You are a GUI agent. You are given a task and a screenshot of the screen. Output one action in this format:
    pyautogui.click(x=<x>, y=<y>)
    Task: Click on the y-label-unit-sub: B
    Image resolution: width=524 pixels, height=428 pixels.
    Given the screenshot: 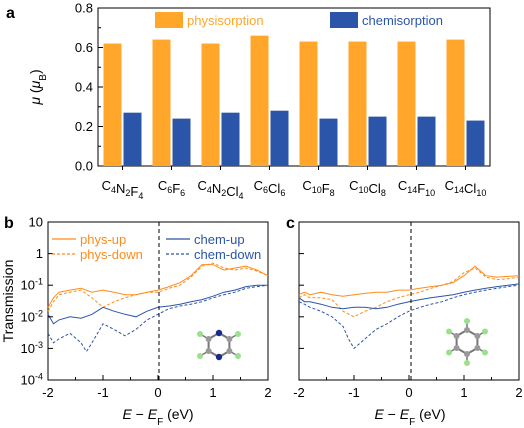 What is the action you would take?
    pyautogui.click(x=43, y=77)
    